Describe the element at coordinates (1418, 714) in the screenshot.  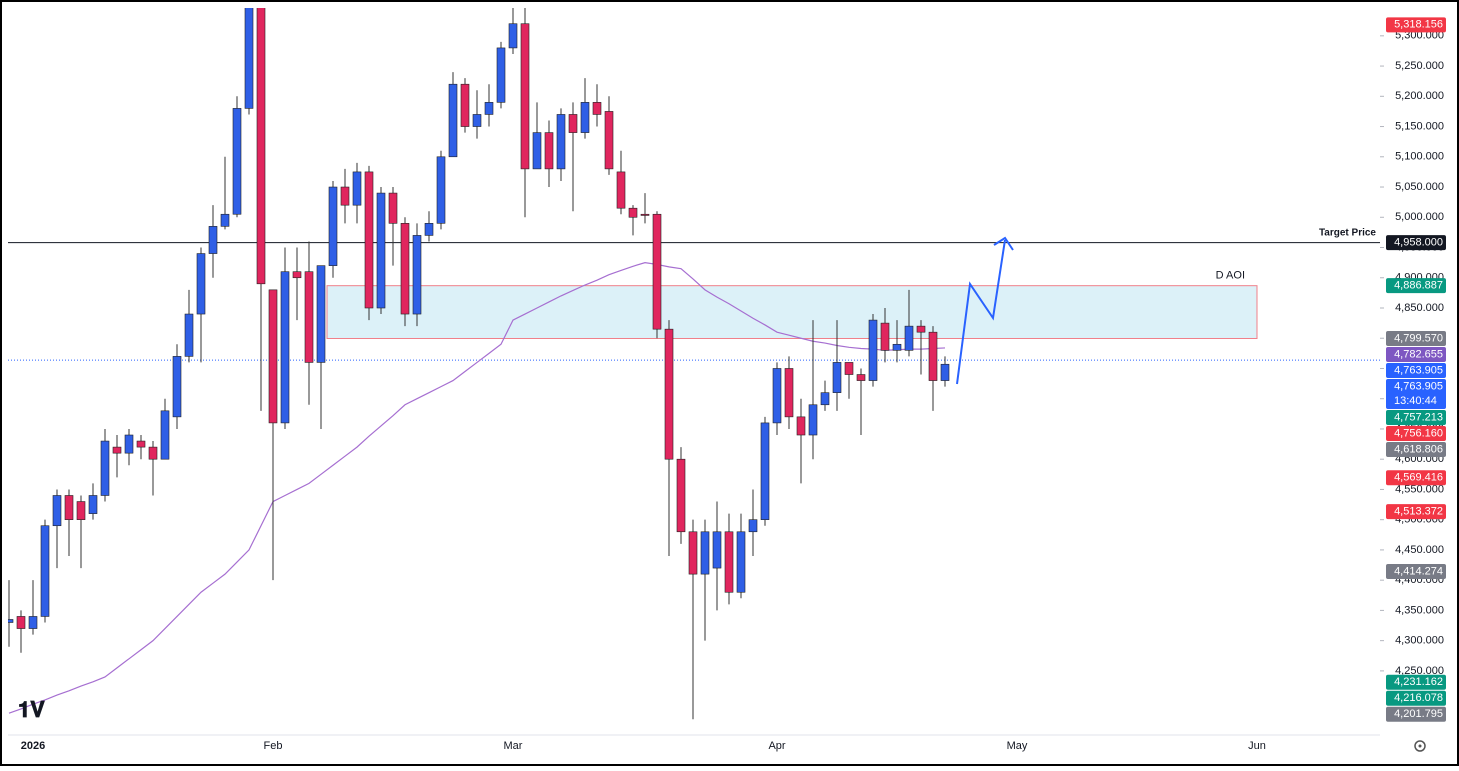
I see `price-label: 4,201.795` at that location.